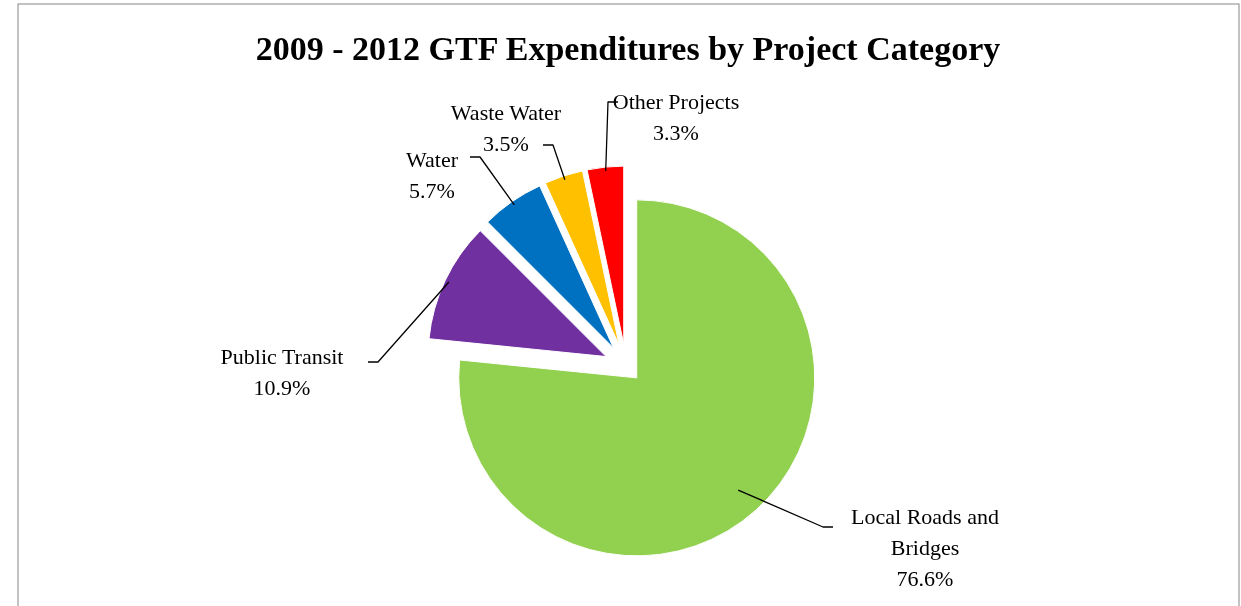  Describe the element at coordinates (506, 112) in the screenshot. I see `slice-label: Waste Water` at that location.